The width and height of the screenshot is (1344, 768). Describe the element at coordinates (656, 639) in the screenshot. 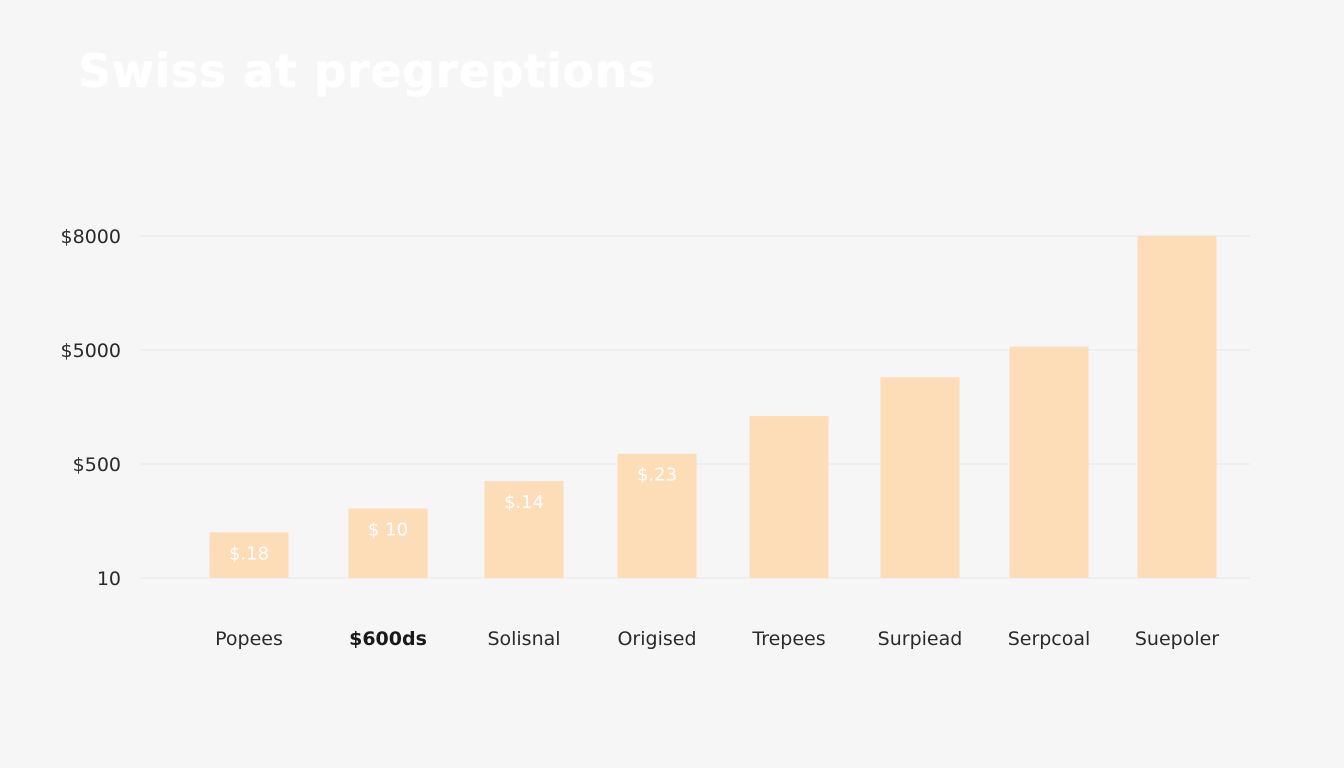

I see `x-tick-label: Origised` at that location.